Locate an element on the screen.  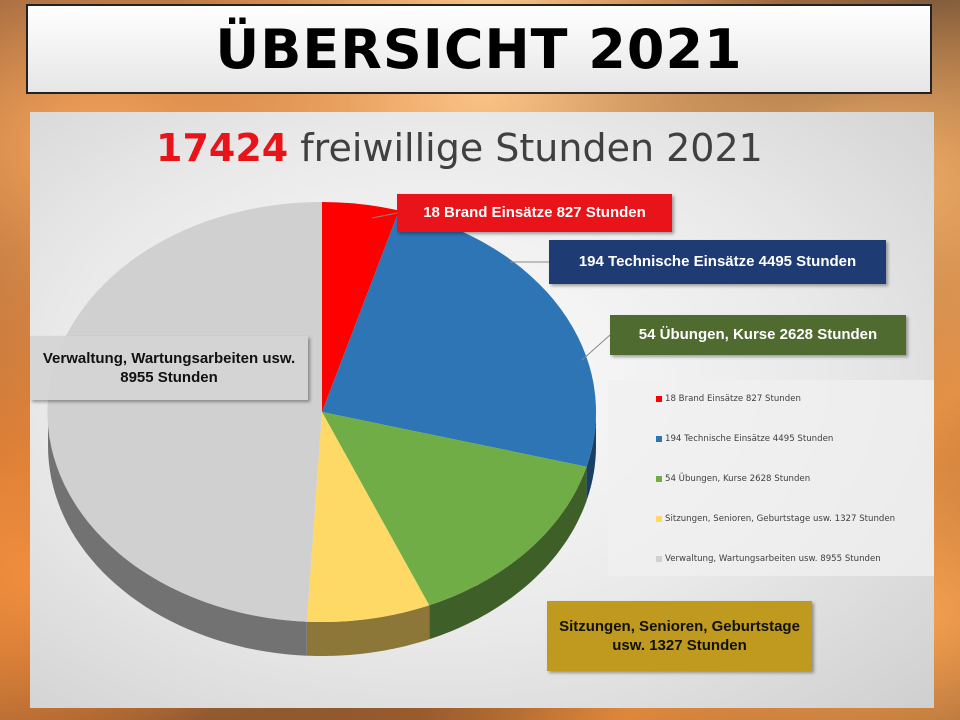
legend-item-0: 18 Brand Einsätze 827 Stunden is located at coordinates (728, 399).